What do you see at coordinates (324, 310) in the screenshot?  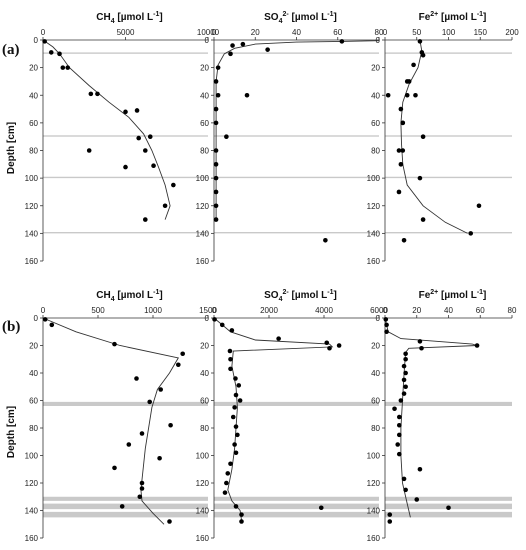 I see `x-tick-label: 4000` at bounding box center [324, 310].